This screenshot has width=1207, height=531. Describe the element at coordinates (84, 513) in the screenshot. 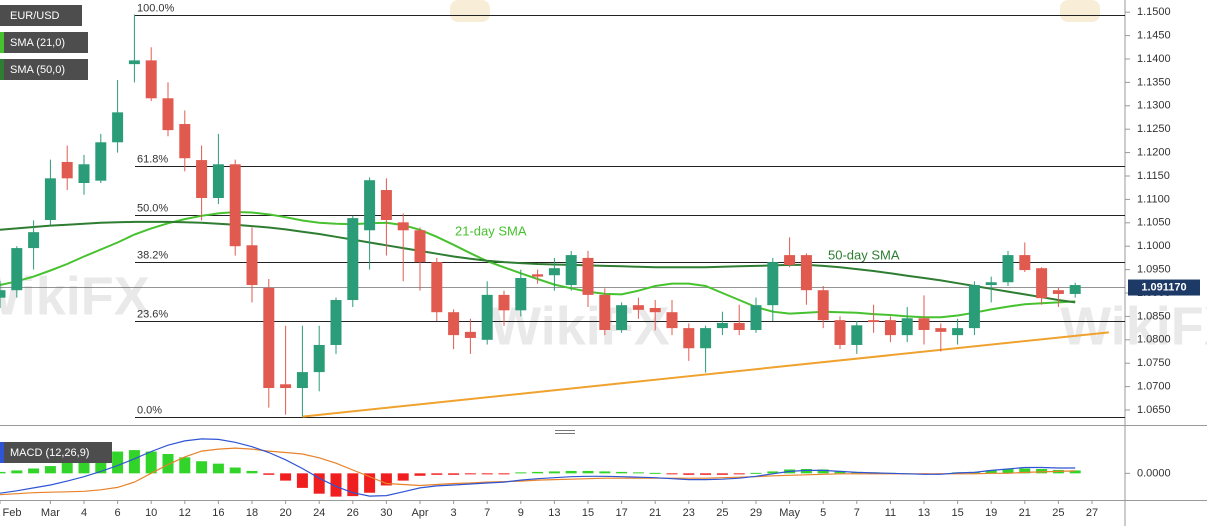

I see `x-tick-label: 4` at that location.